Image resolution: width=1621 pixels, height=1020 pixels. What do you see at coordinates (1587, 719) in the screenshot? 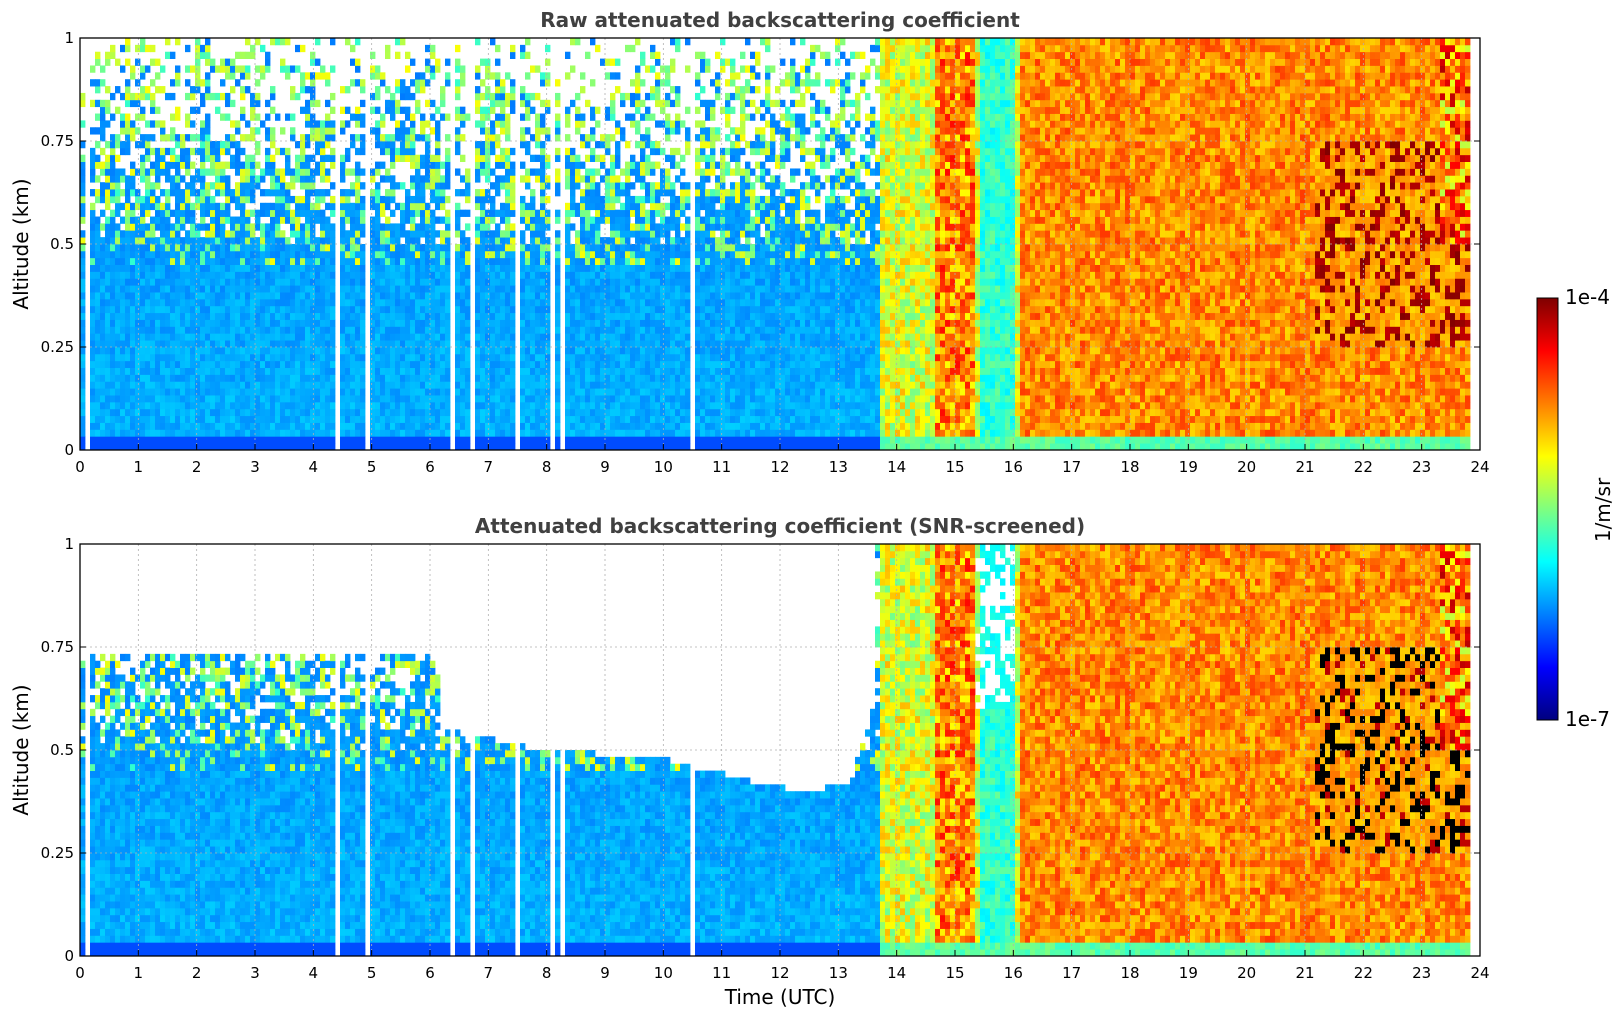
I see `colorbar-min-label: 1e-7` at bounding box center [1587, 719].